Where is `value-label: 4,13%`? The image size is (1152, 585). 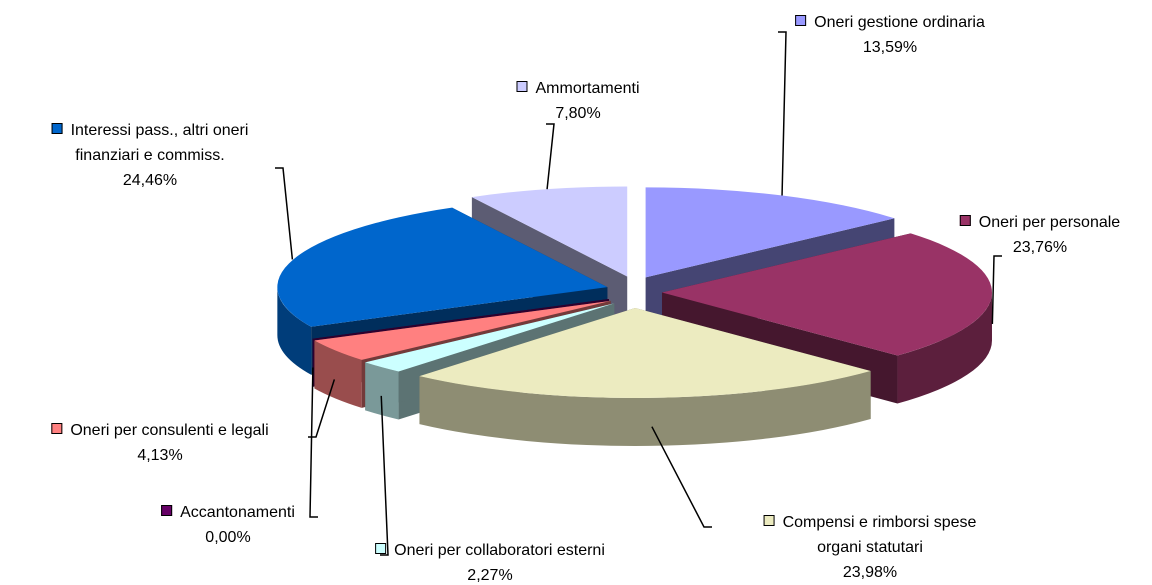 value-label: 4,13% is located at coordinates (160, 455).